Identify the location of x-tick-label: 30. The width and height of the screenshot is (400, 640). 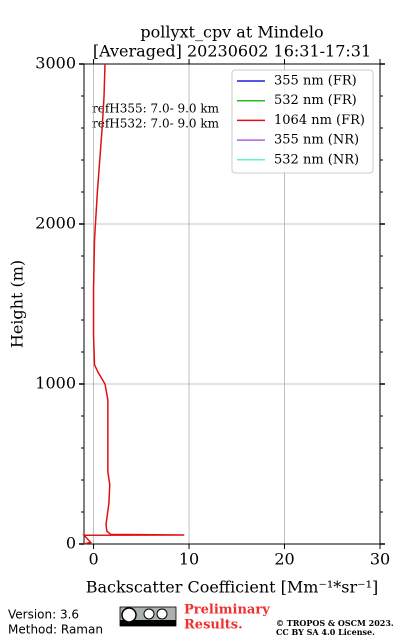
(380, 559).